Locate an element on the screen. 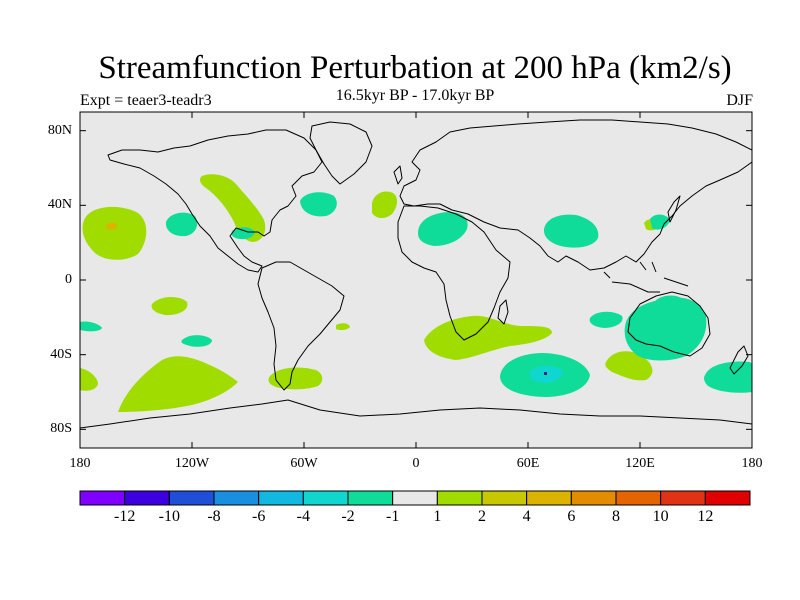 This screenshot has height=600, width=800. colorbar-label: 6 is located at coordinates (571, 516).